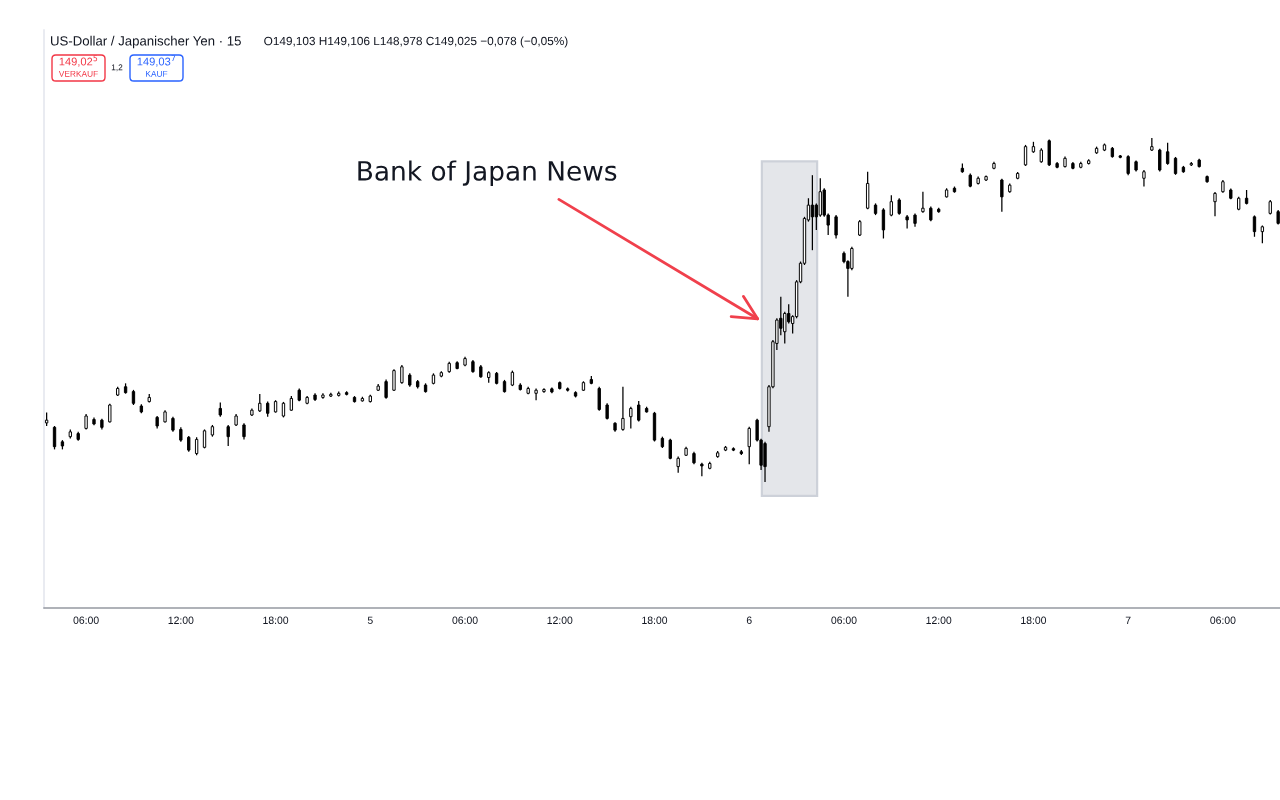  What do you see at coordinates (156, 61) in the screenshot?
I see `text: 149,03$^{7}$` at bounding box center [156, 61].